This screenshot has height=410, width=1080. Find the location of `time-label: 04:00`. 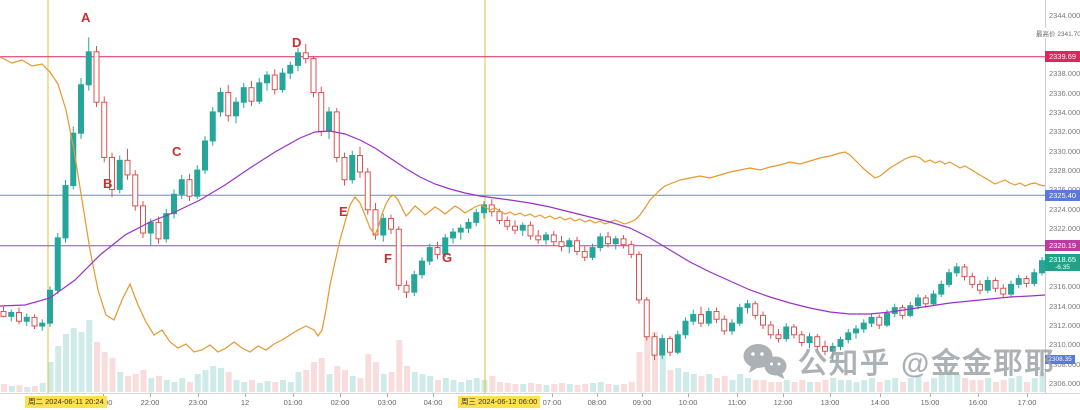

time-label: 04:00 is located at coordinates (433, 402).